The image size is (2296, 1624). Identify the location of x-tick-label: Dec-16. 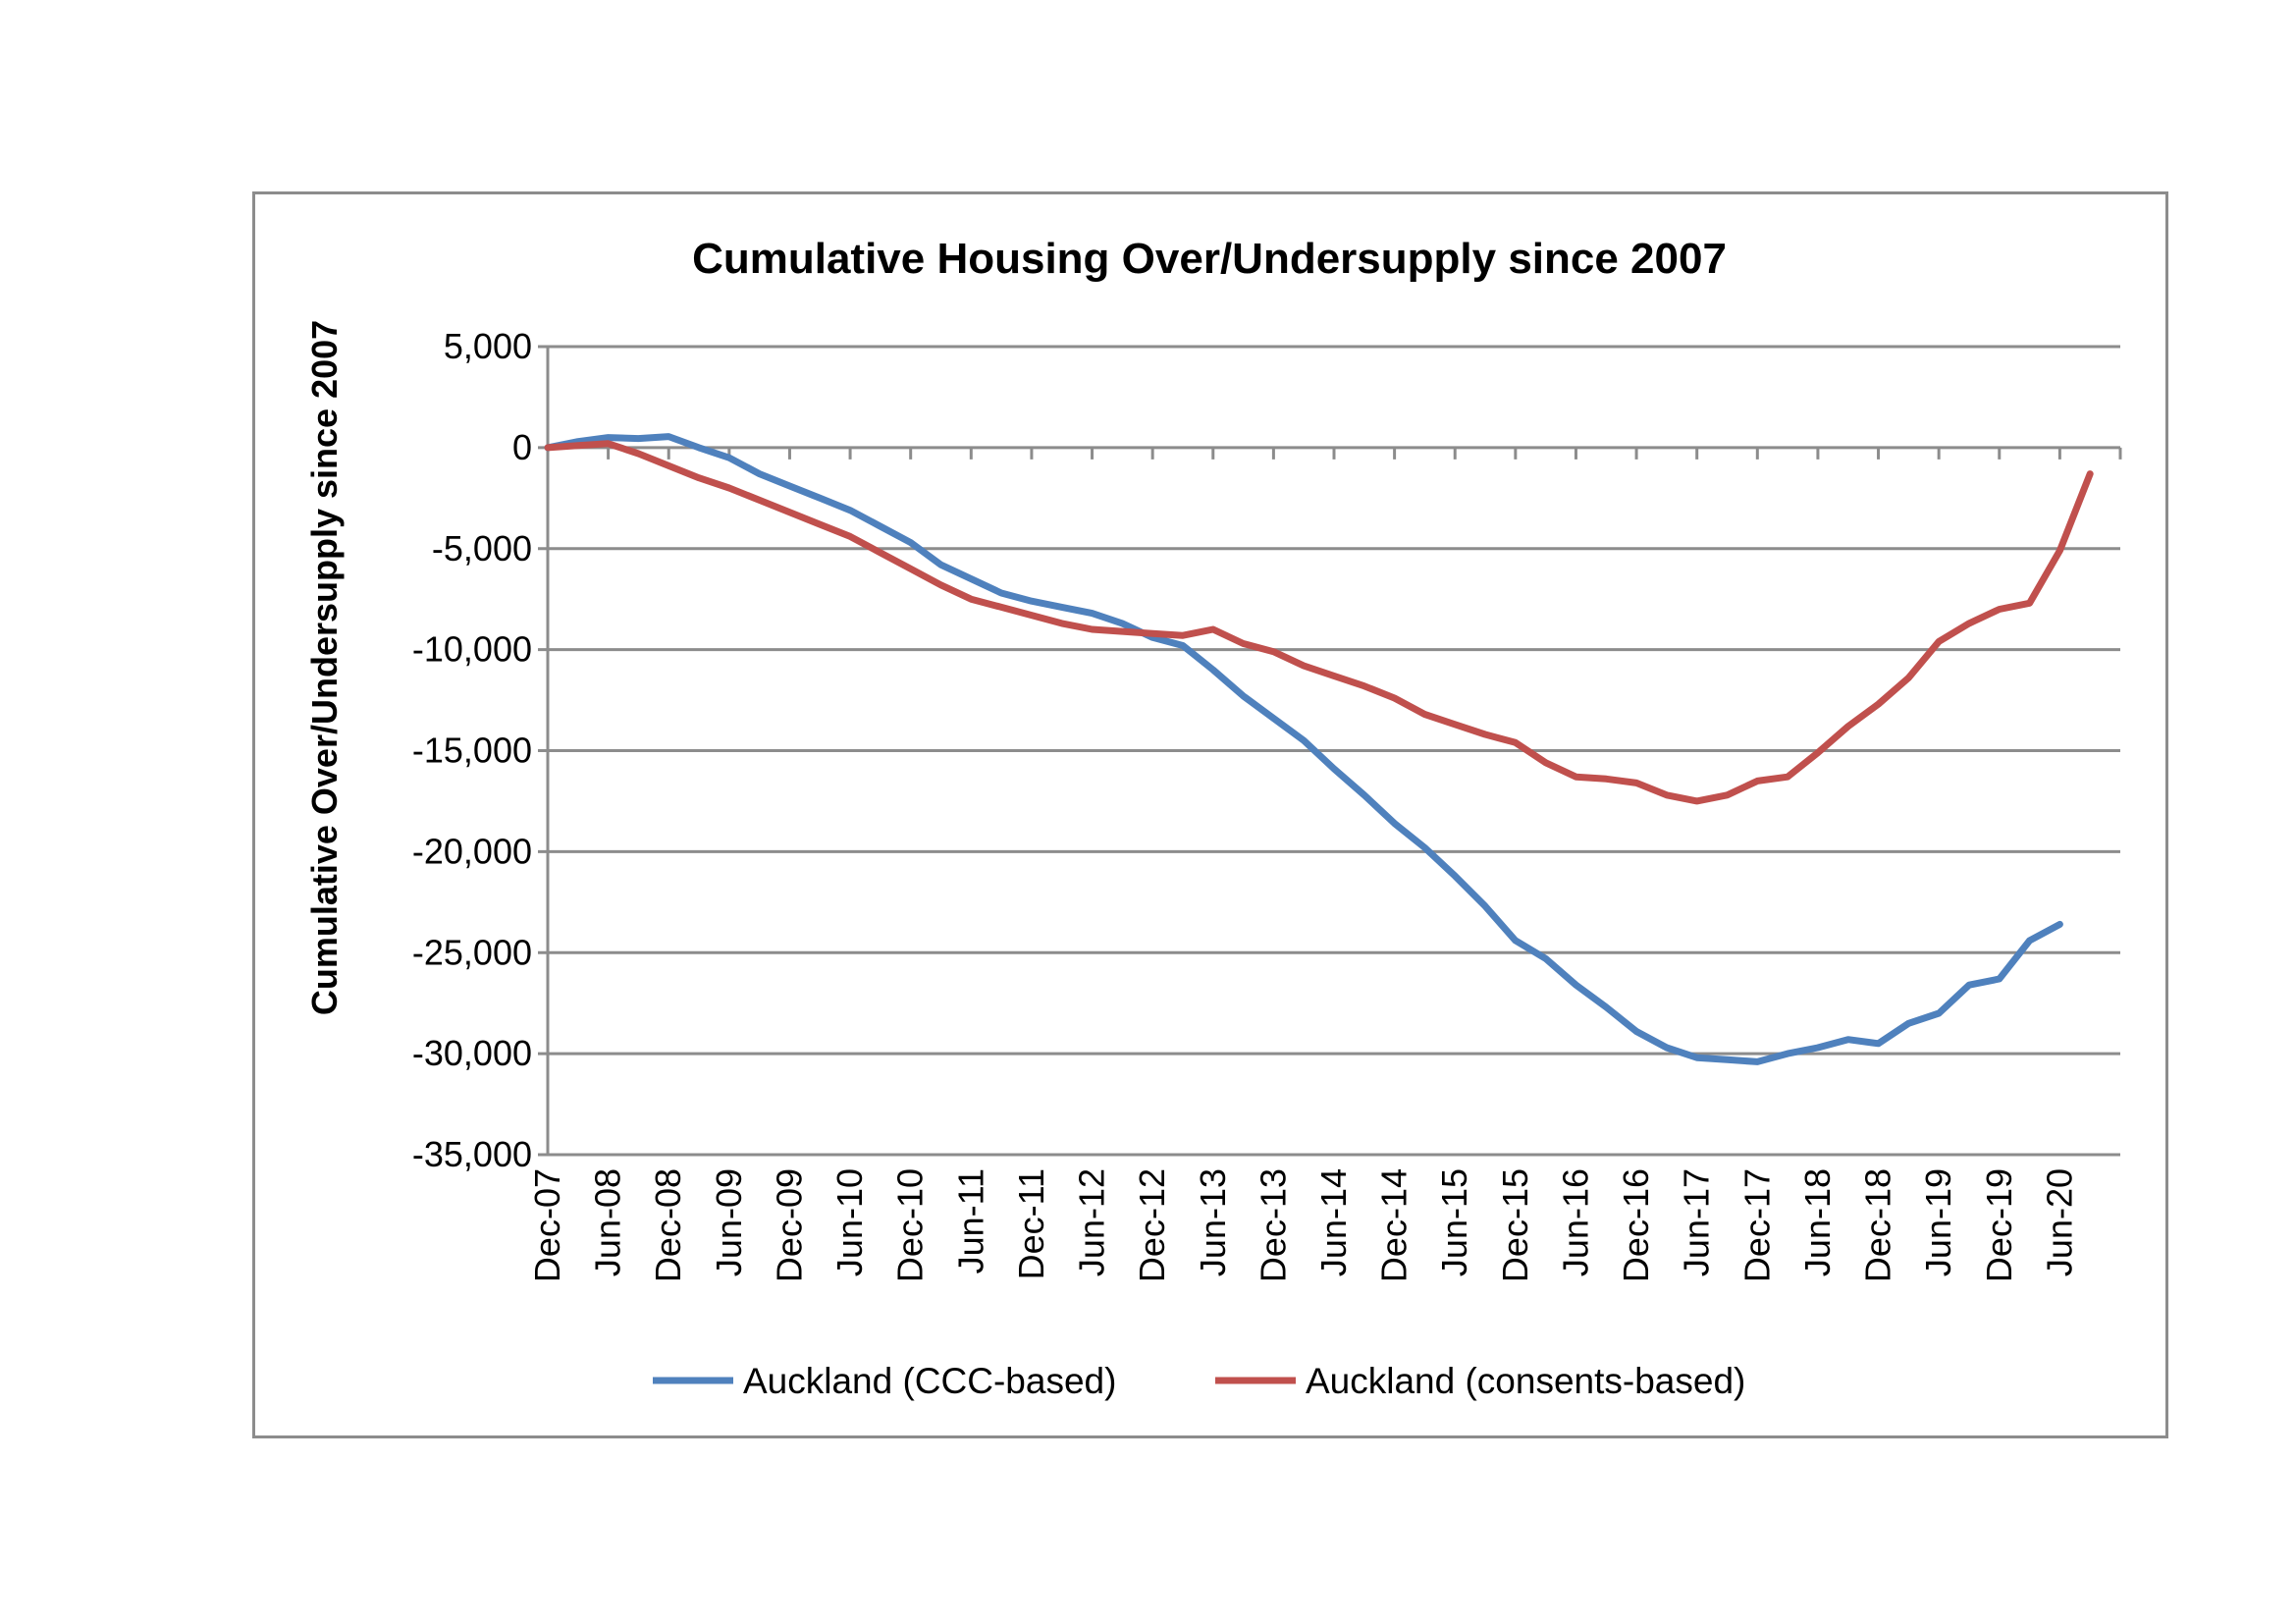
(1636, 1225).